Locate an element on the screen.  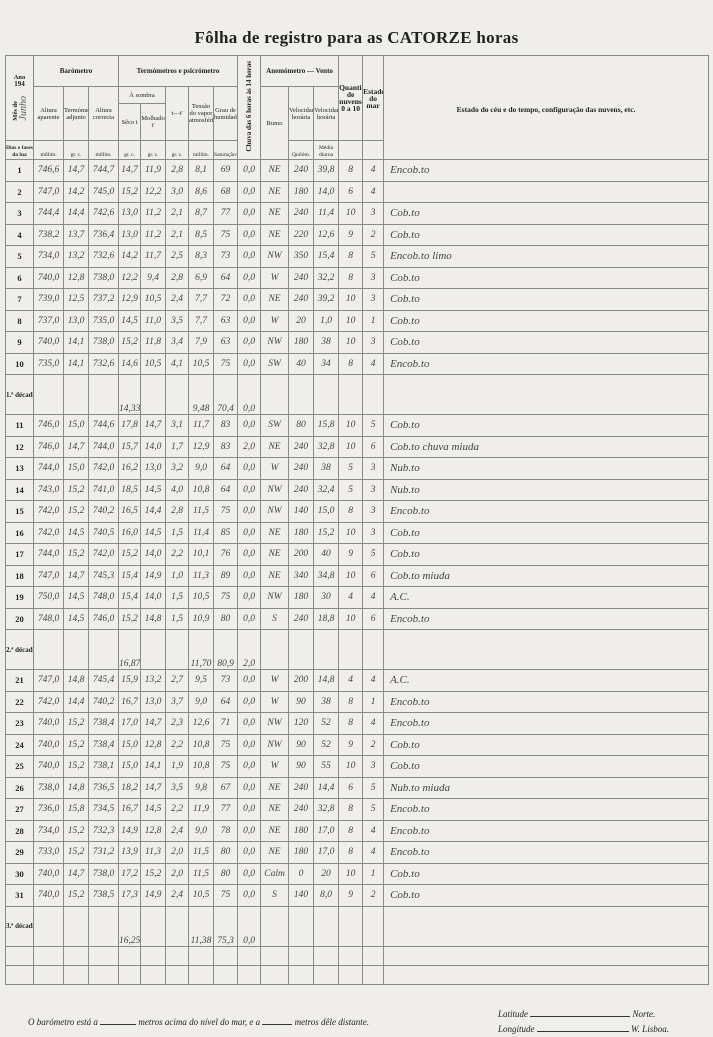
reading: 2,0 is located at coordinates (177, 873).